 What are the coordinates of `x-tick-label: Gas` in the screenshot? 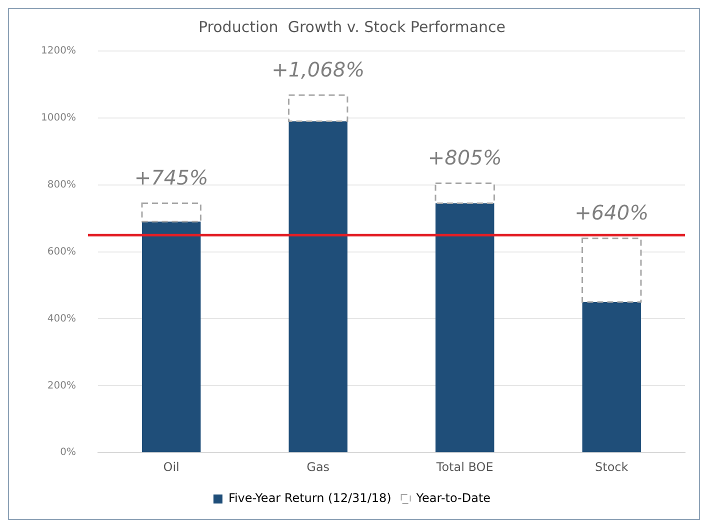 It's located at (318, 467).